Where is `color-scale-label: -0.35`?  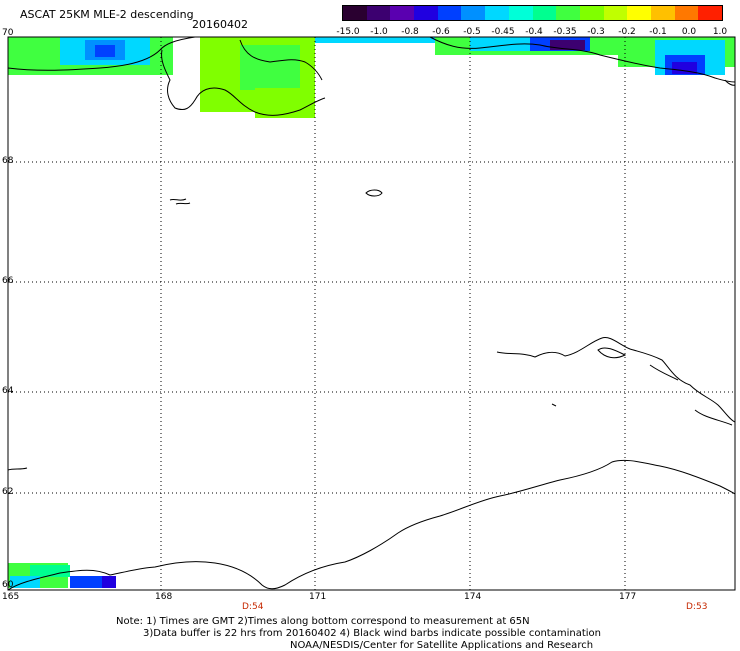 color-scale-label: -0.35 is located at coordinates (565, 32).